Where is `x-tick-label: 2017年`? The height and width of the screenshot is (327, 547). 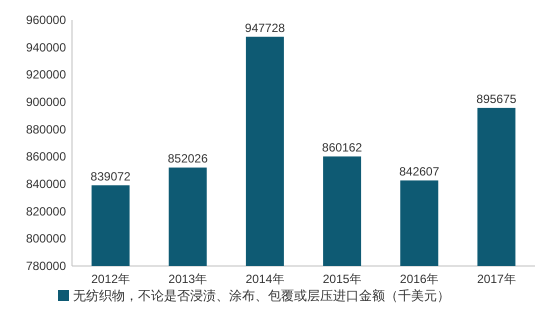
x-tick-label: 2017年 is located at coordinates (496, 279).